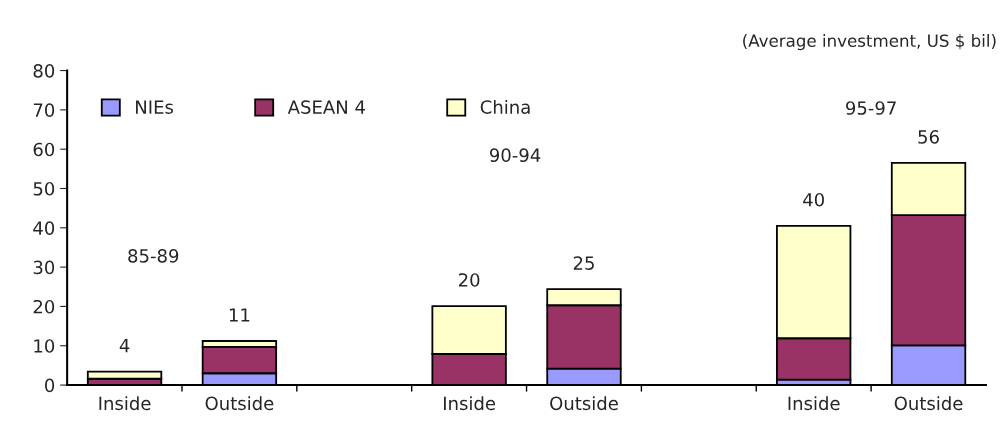 The height and width of the screenshot is (425, 1002). I want to click on total-label: 20, so click(469, 280).